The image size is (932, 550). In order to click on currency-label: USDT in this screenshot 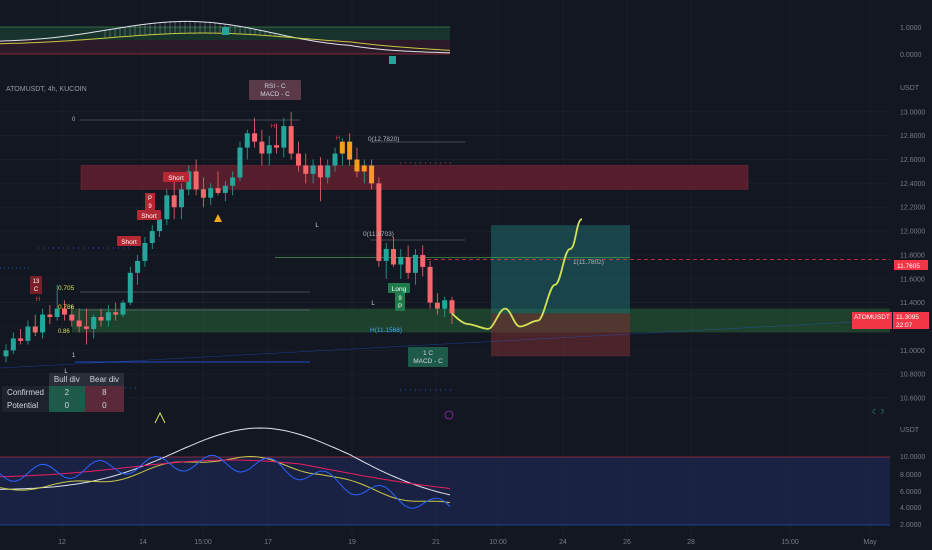, I will do `click(910, 88)`.